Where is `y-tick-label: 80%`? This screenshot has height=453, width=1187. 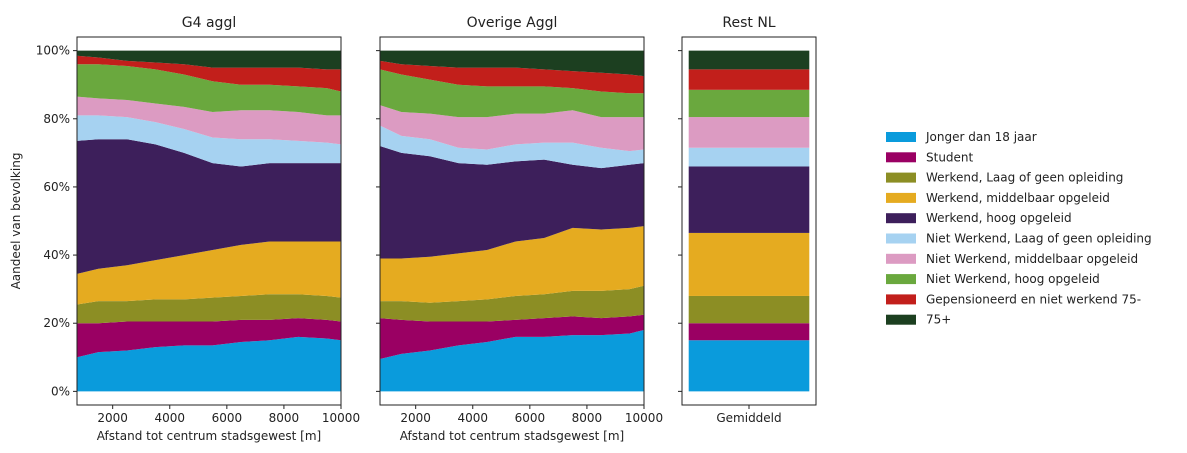
y-tick-label: 80% is located at coordinates (56, 119).